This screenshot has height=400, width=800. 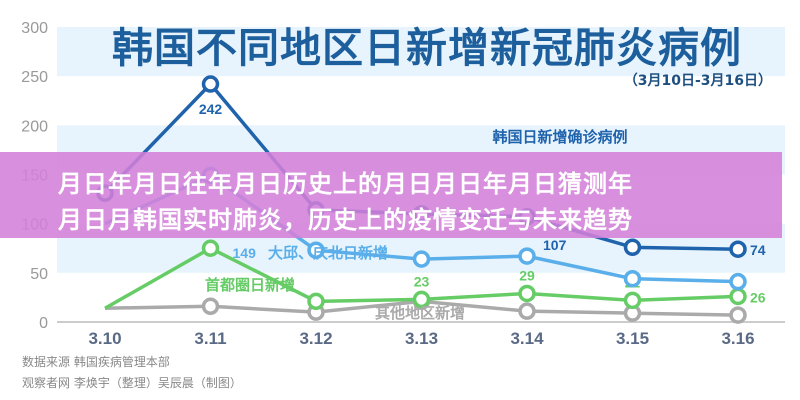 I want to click on data-label: 29, so click(x=527, y=275).